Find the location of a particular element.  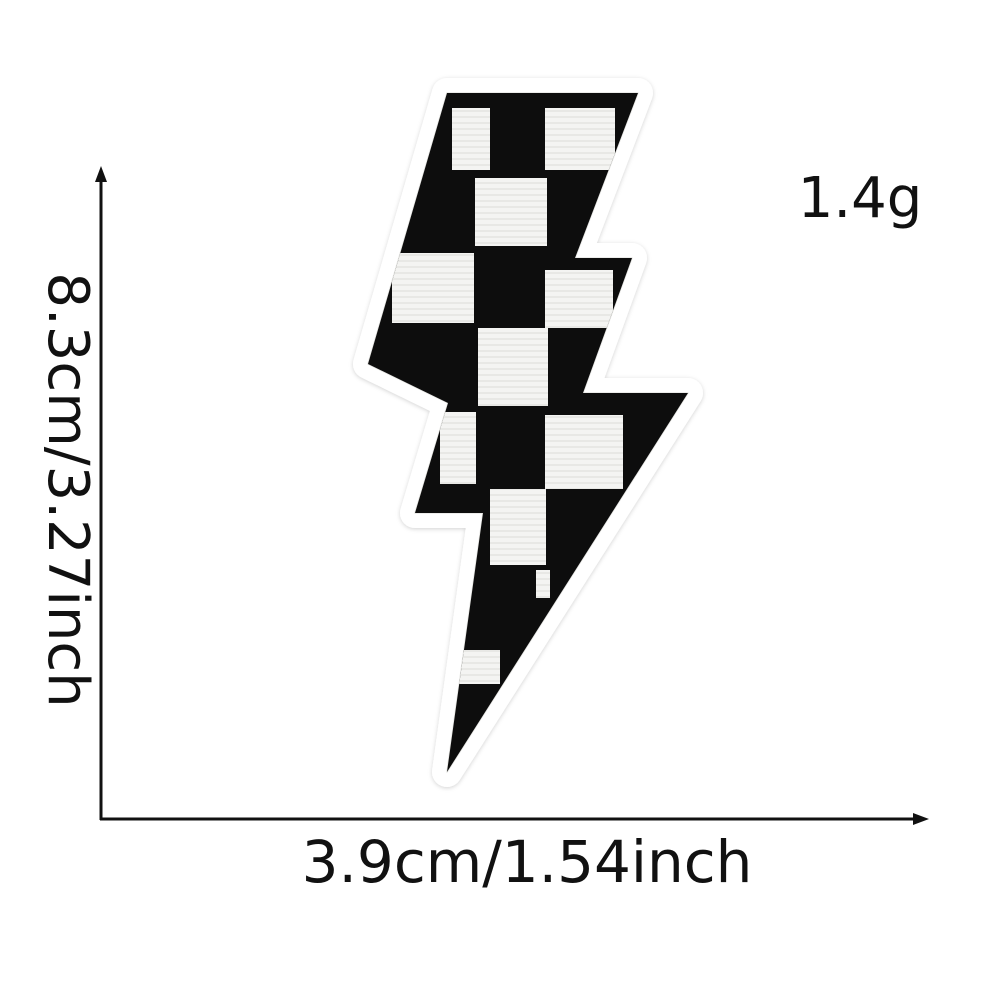

height-axis is located at coordinates (101, 493).